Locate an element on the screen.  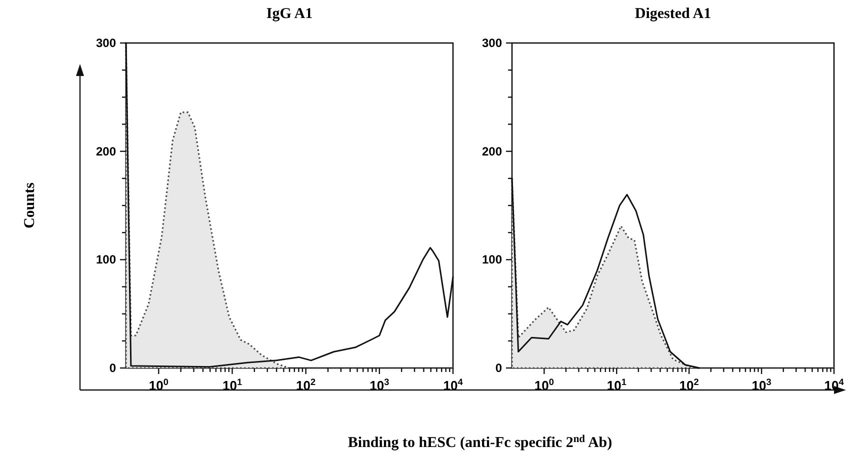
x-axis-title: Binding to hESC (anti-Fc specific 2$^{nd}$ Ab) is located at coordinates (480, 442).